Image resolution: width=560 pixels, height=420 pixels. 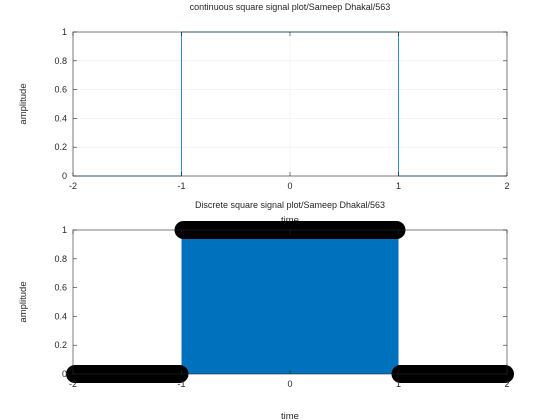 I want to click on bottom-x-axis-label: time, so click(x=290, y=415).